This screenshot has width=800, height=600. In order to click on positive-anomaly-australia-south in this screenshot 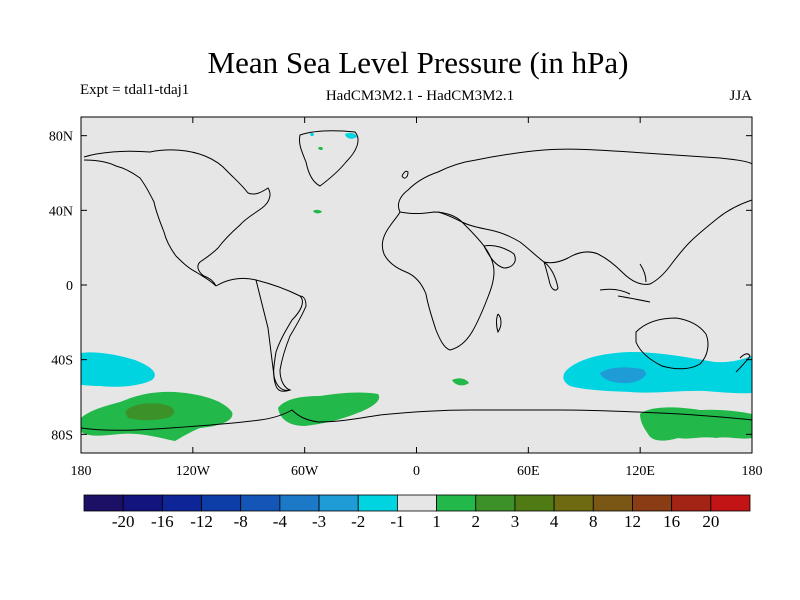, I will do `click(696, 424)`.